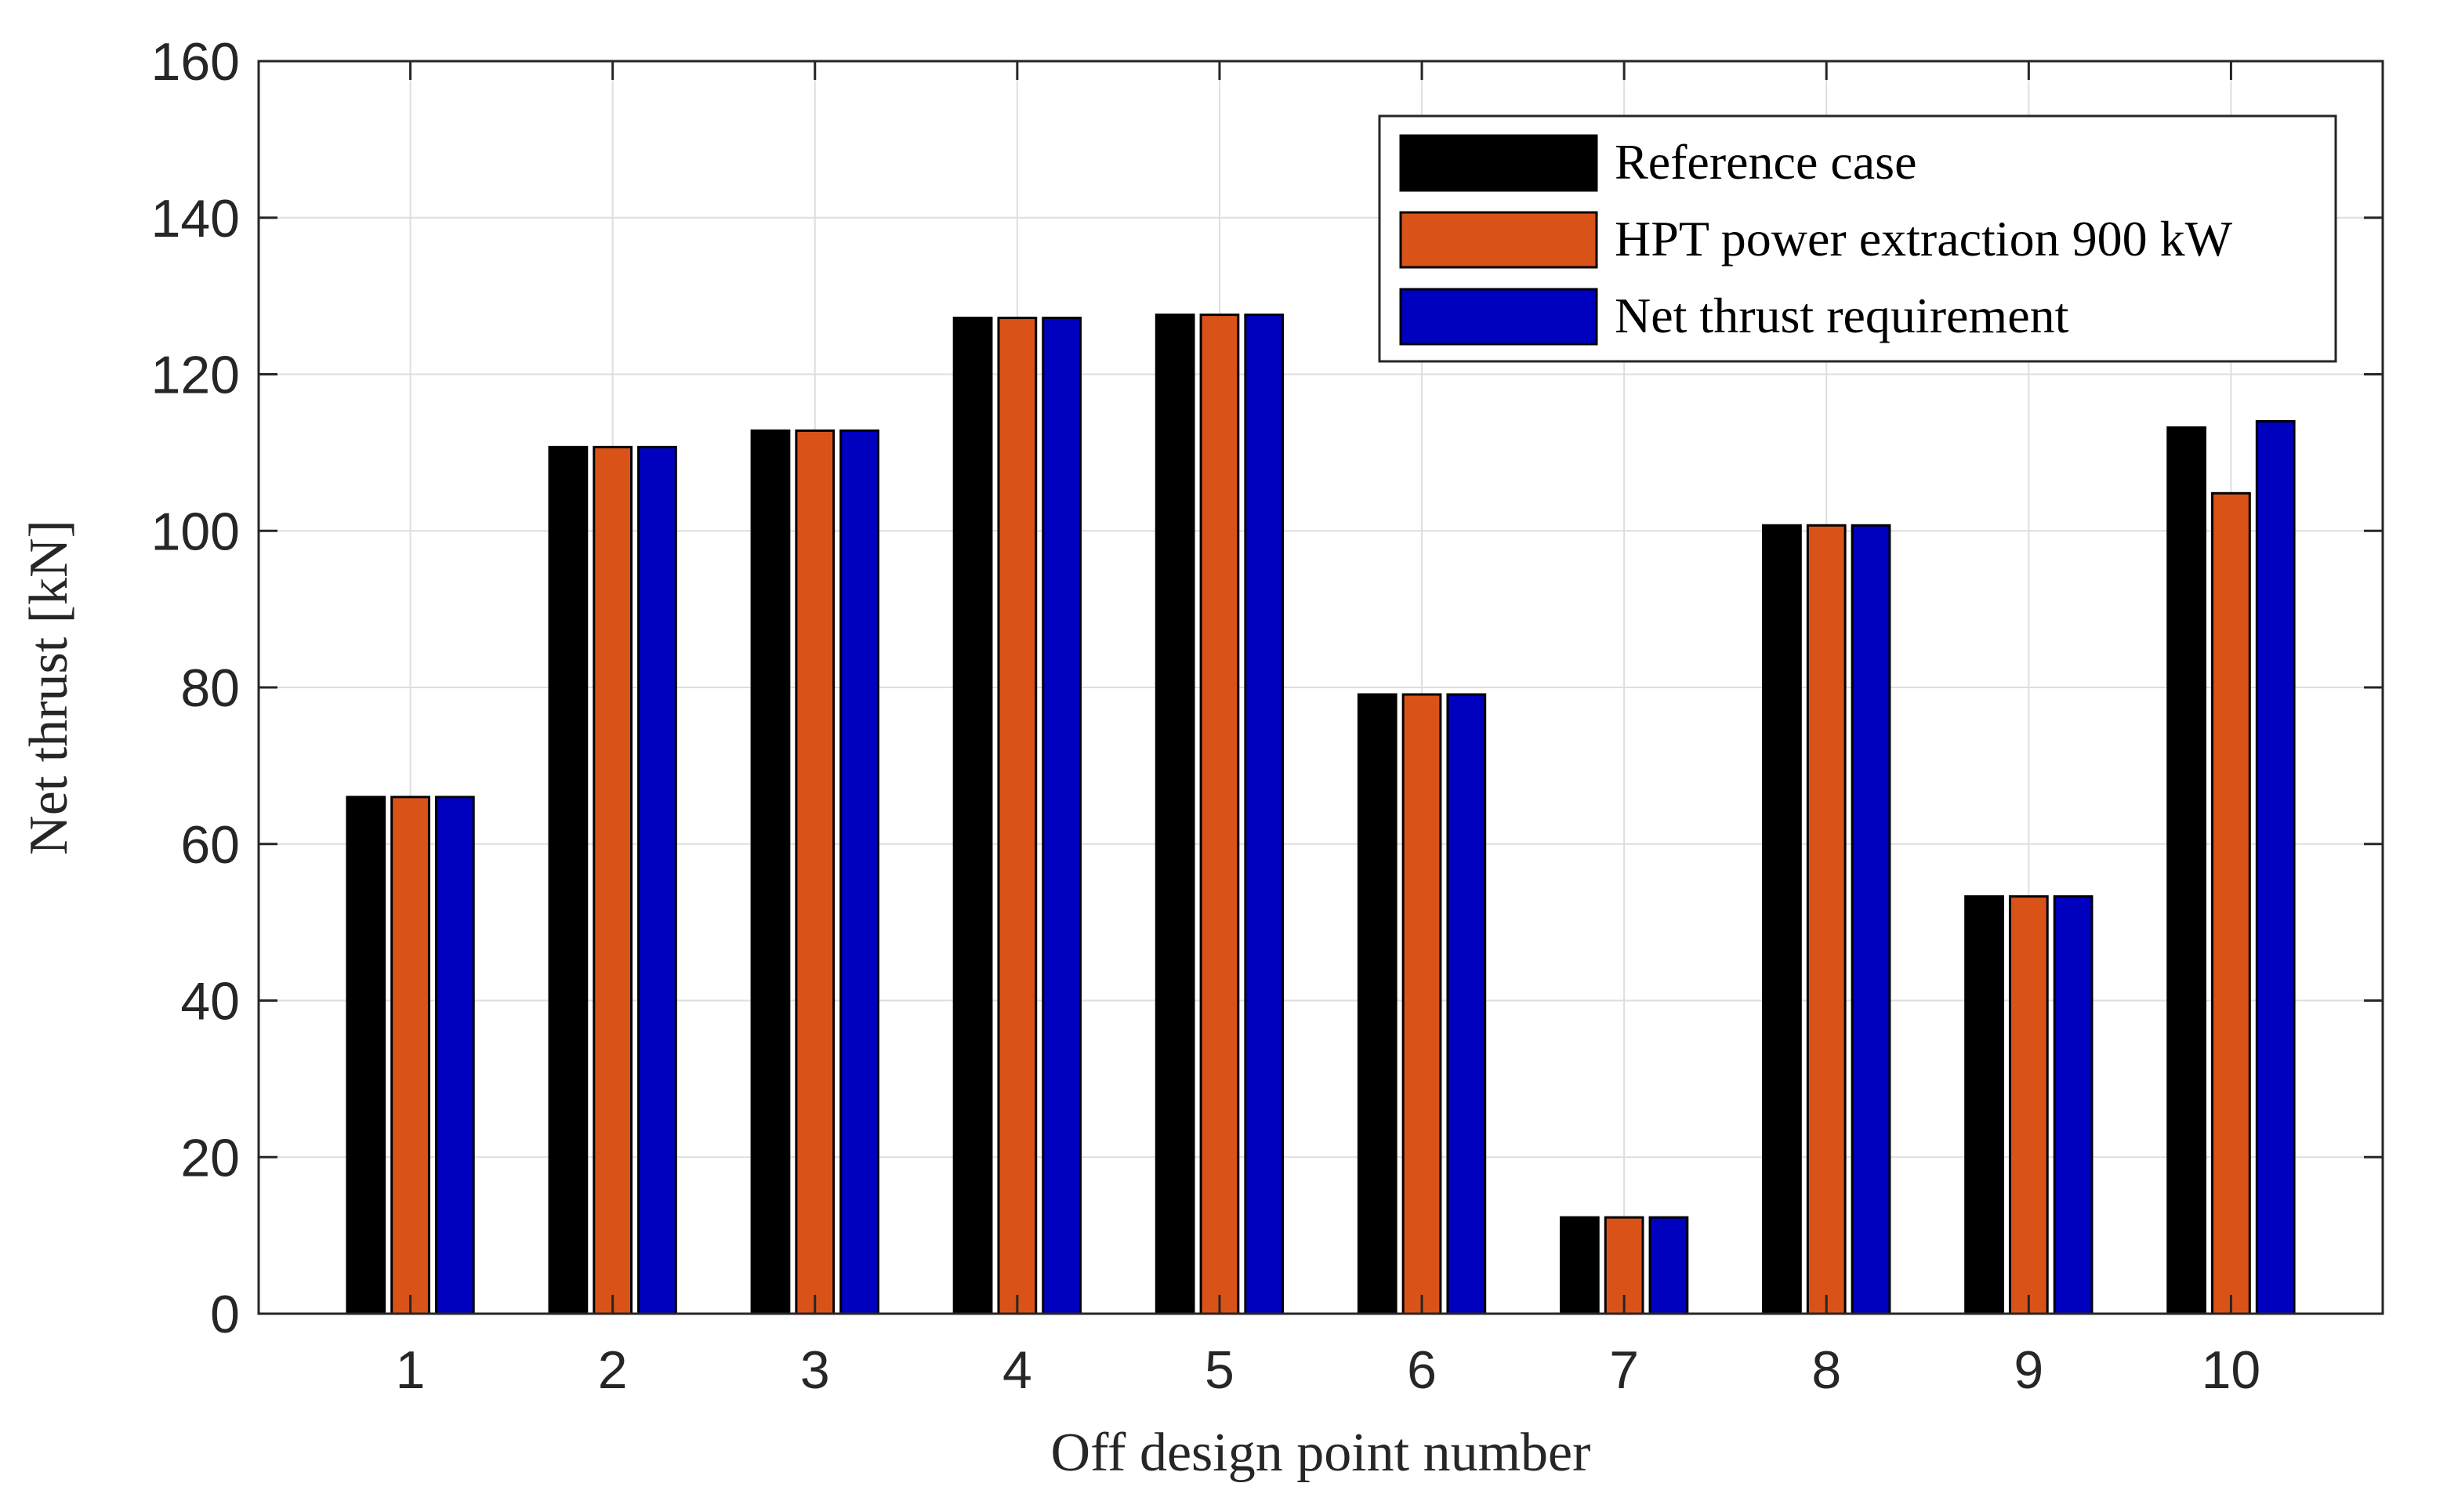  Describe the element at coordinates (210, 1157) in the screenshot. I see `y-tick-label: 20` at that location.